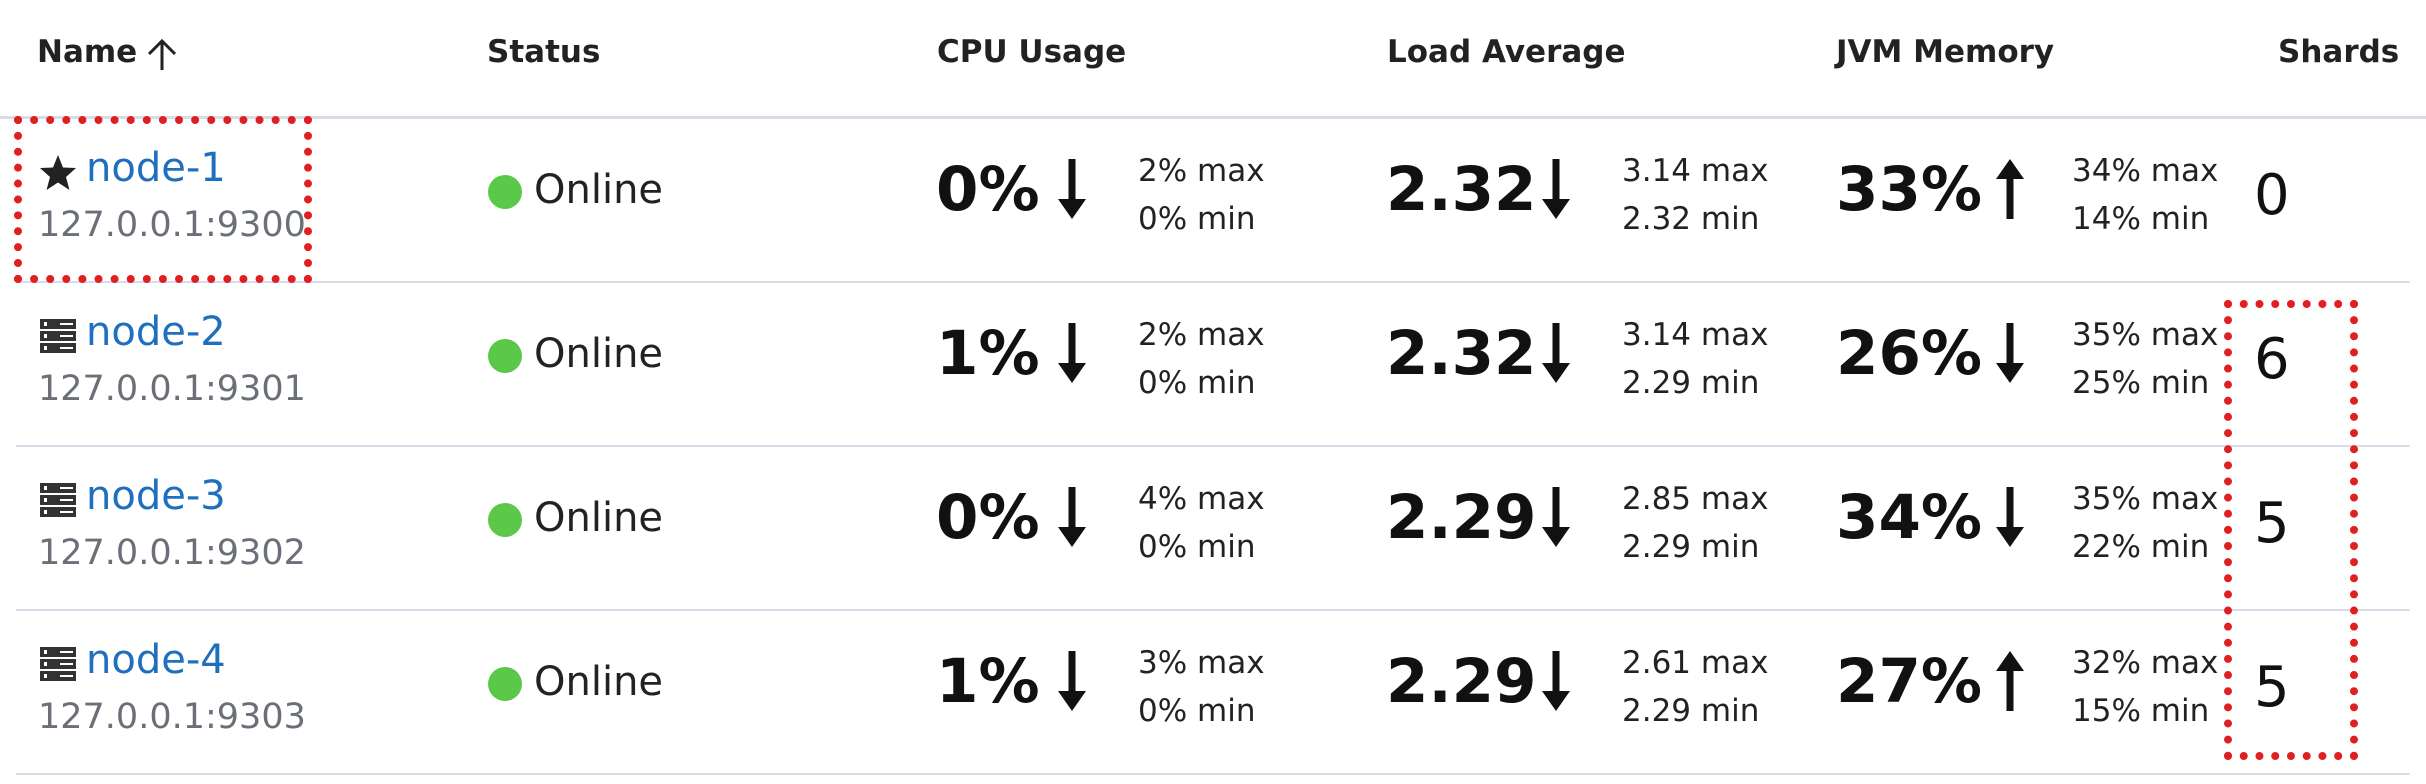 The height and width of the screenshot is (784, 2426). What do you see at coordinates (2145, 663) in the screenshot?
I see `jvm-max: 32% max` at bounding box center [2145, 663].